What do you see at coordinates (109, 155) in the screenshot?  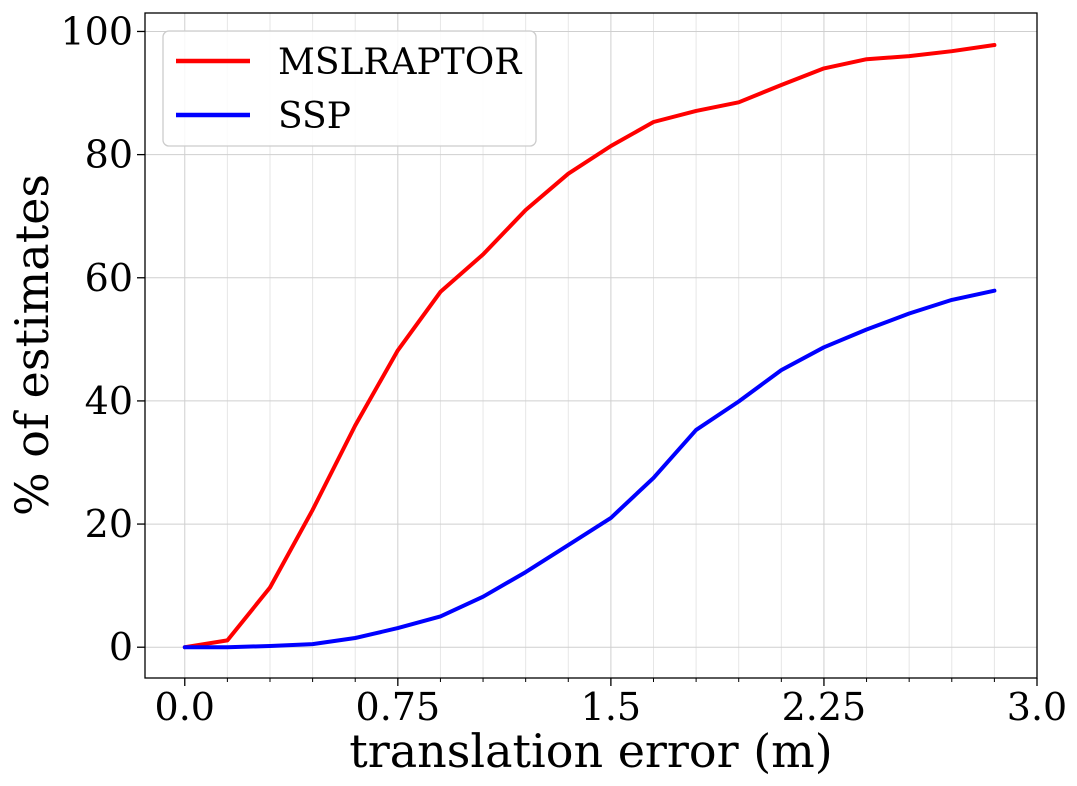 I see `y-tick-label: 80` at bounding box center [109, 155].